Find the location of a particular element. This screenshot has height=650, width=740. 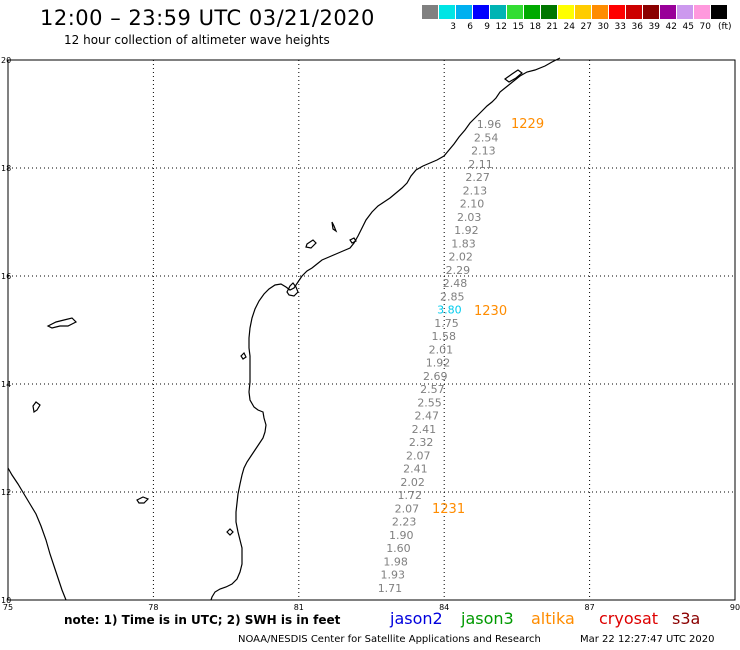

swh-value: 2.69 is located at coordinates (435, 376).